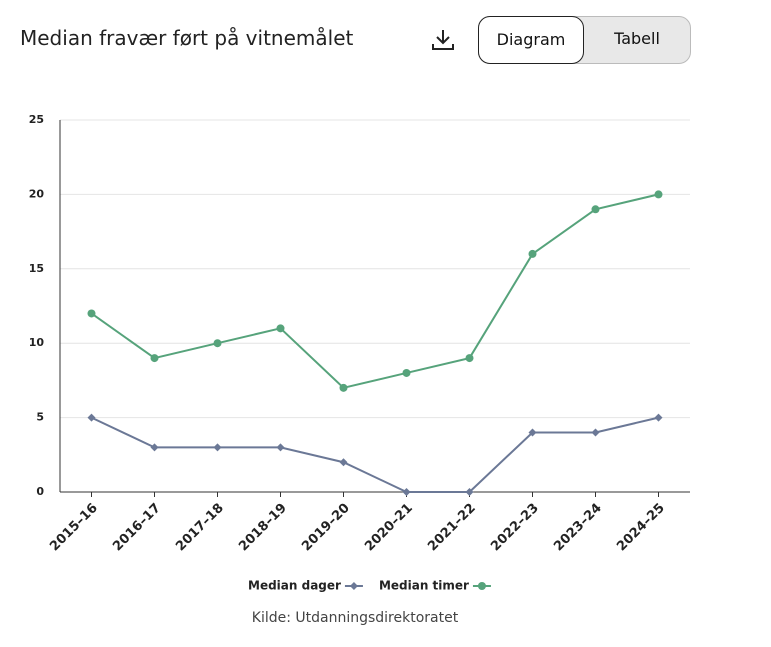 The image size is (771, 647). I want to click on x-tick-label: 2016–17, so click(137, 528).